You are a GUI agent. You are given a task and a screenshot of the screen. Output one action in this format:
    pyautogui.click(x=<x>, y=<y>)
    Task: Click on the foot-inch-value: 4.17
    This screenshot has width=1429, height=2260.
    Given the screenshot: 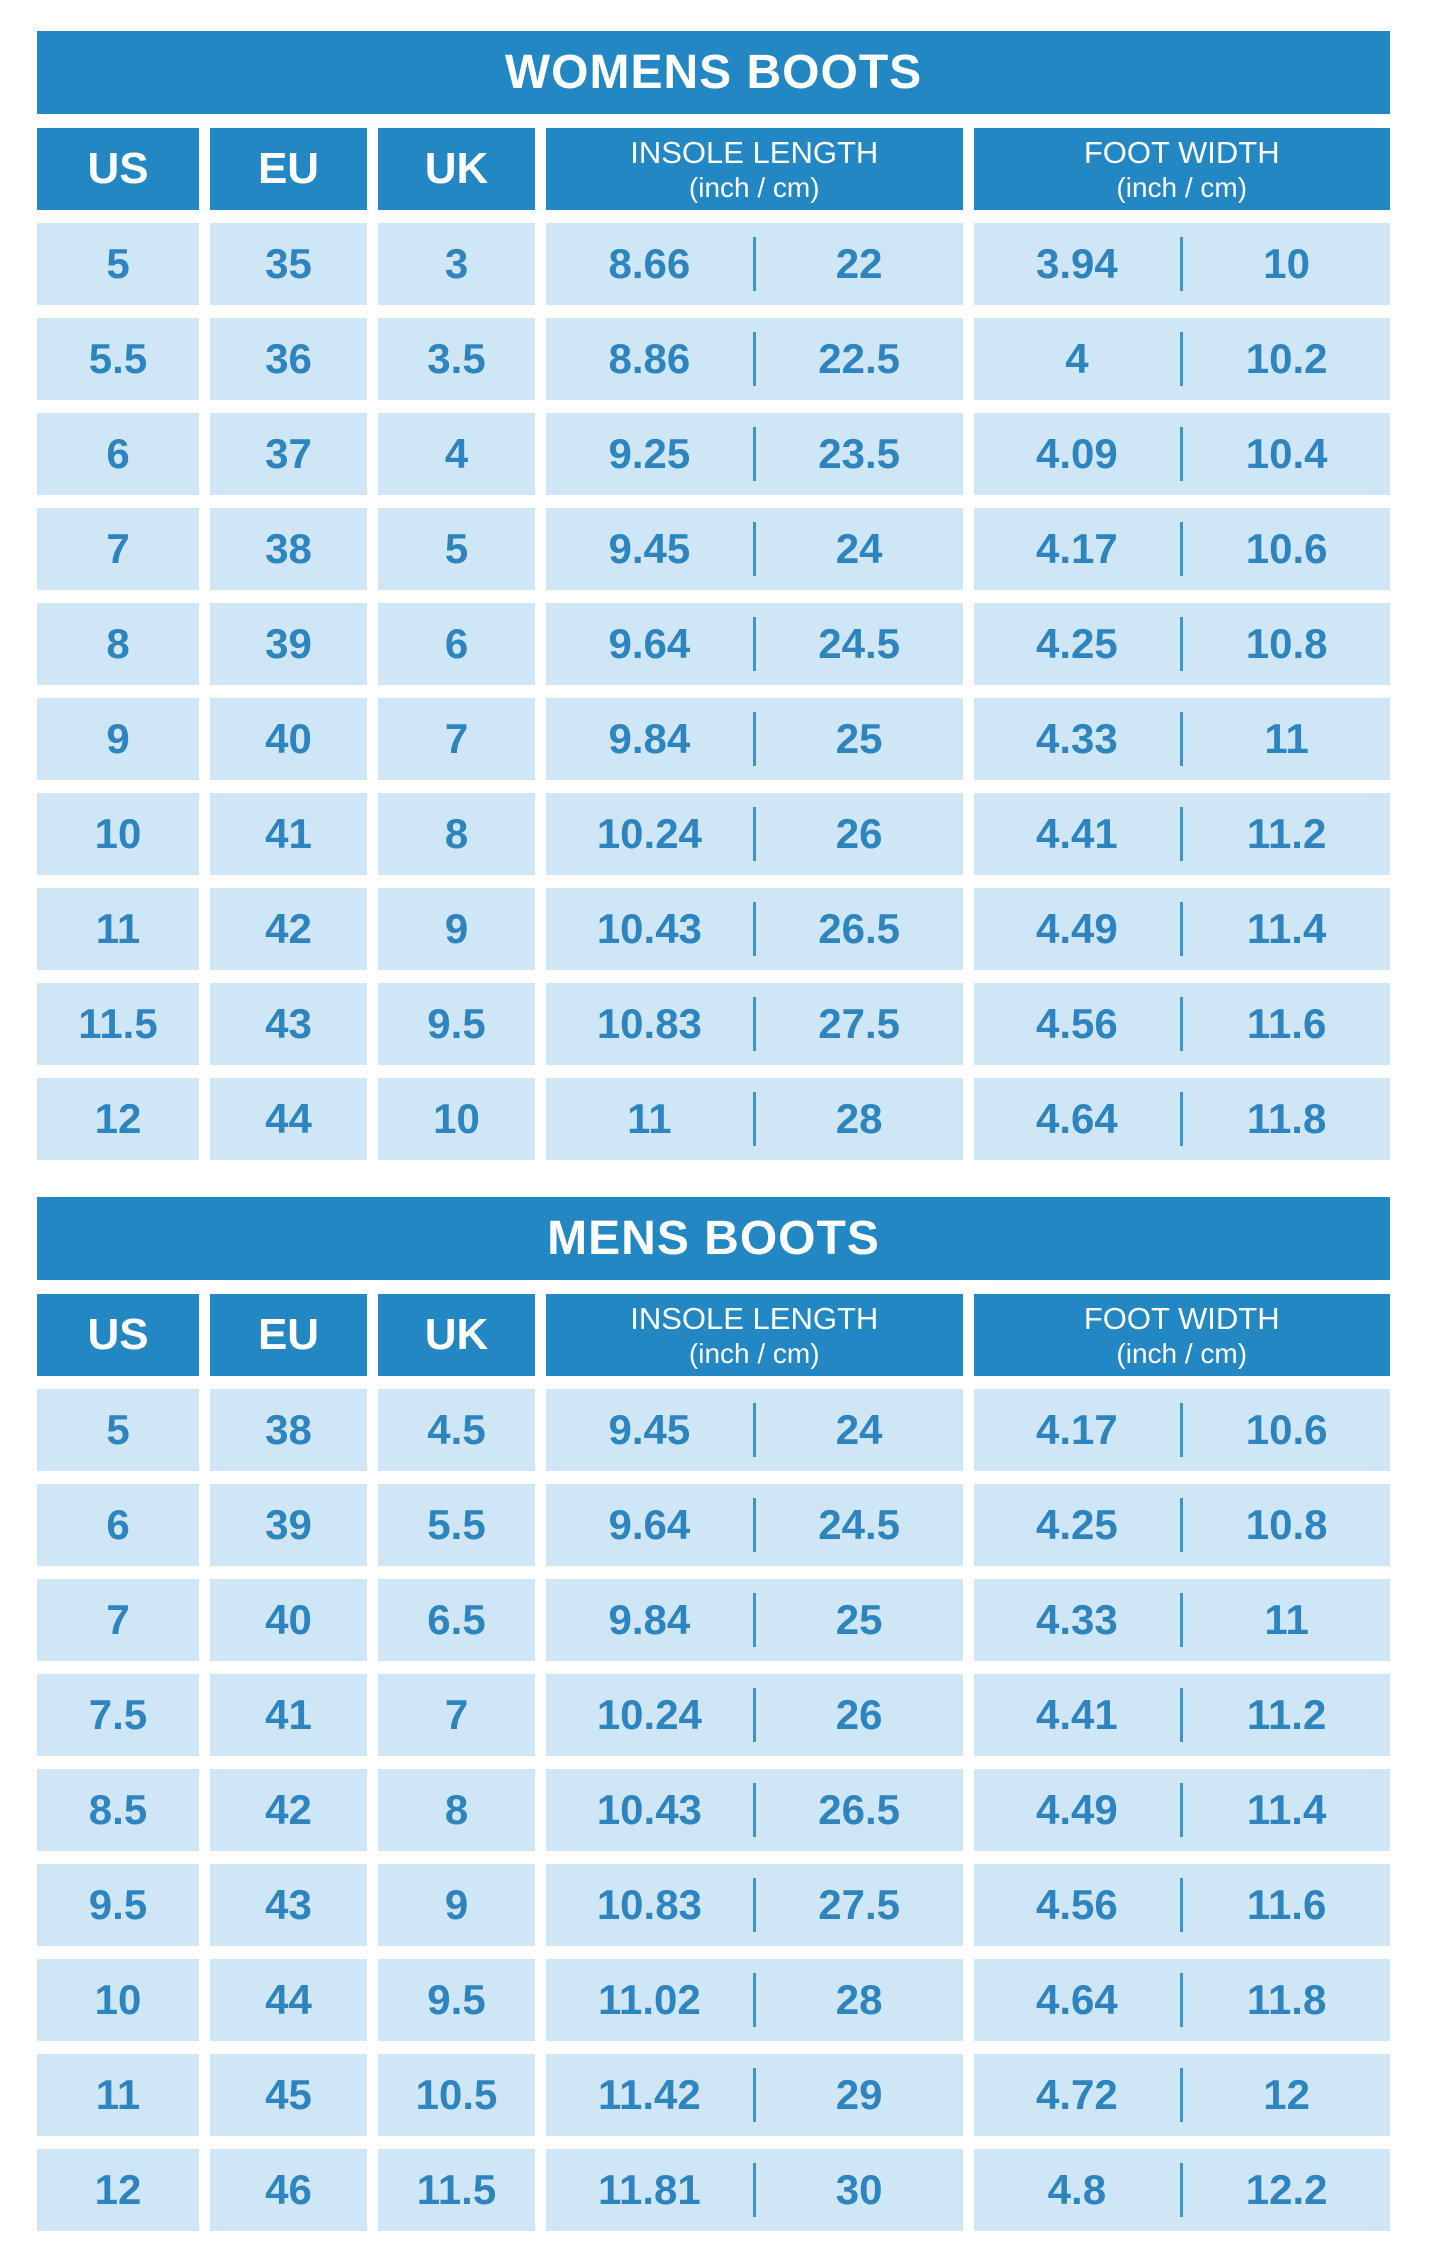 What is the action you would take?
    pyautogui.click(x=1077, y=548)
    